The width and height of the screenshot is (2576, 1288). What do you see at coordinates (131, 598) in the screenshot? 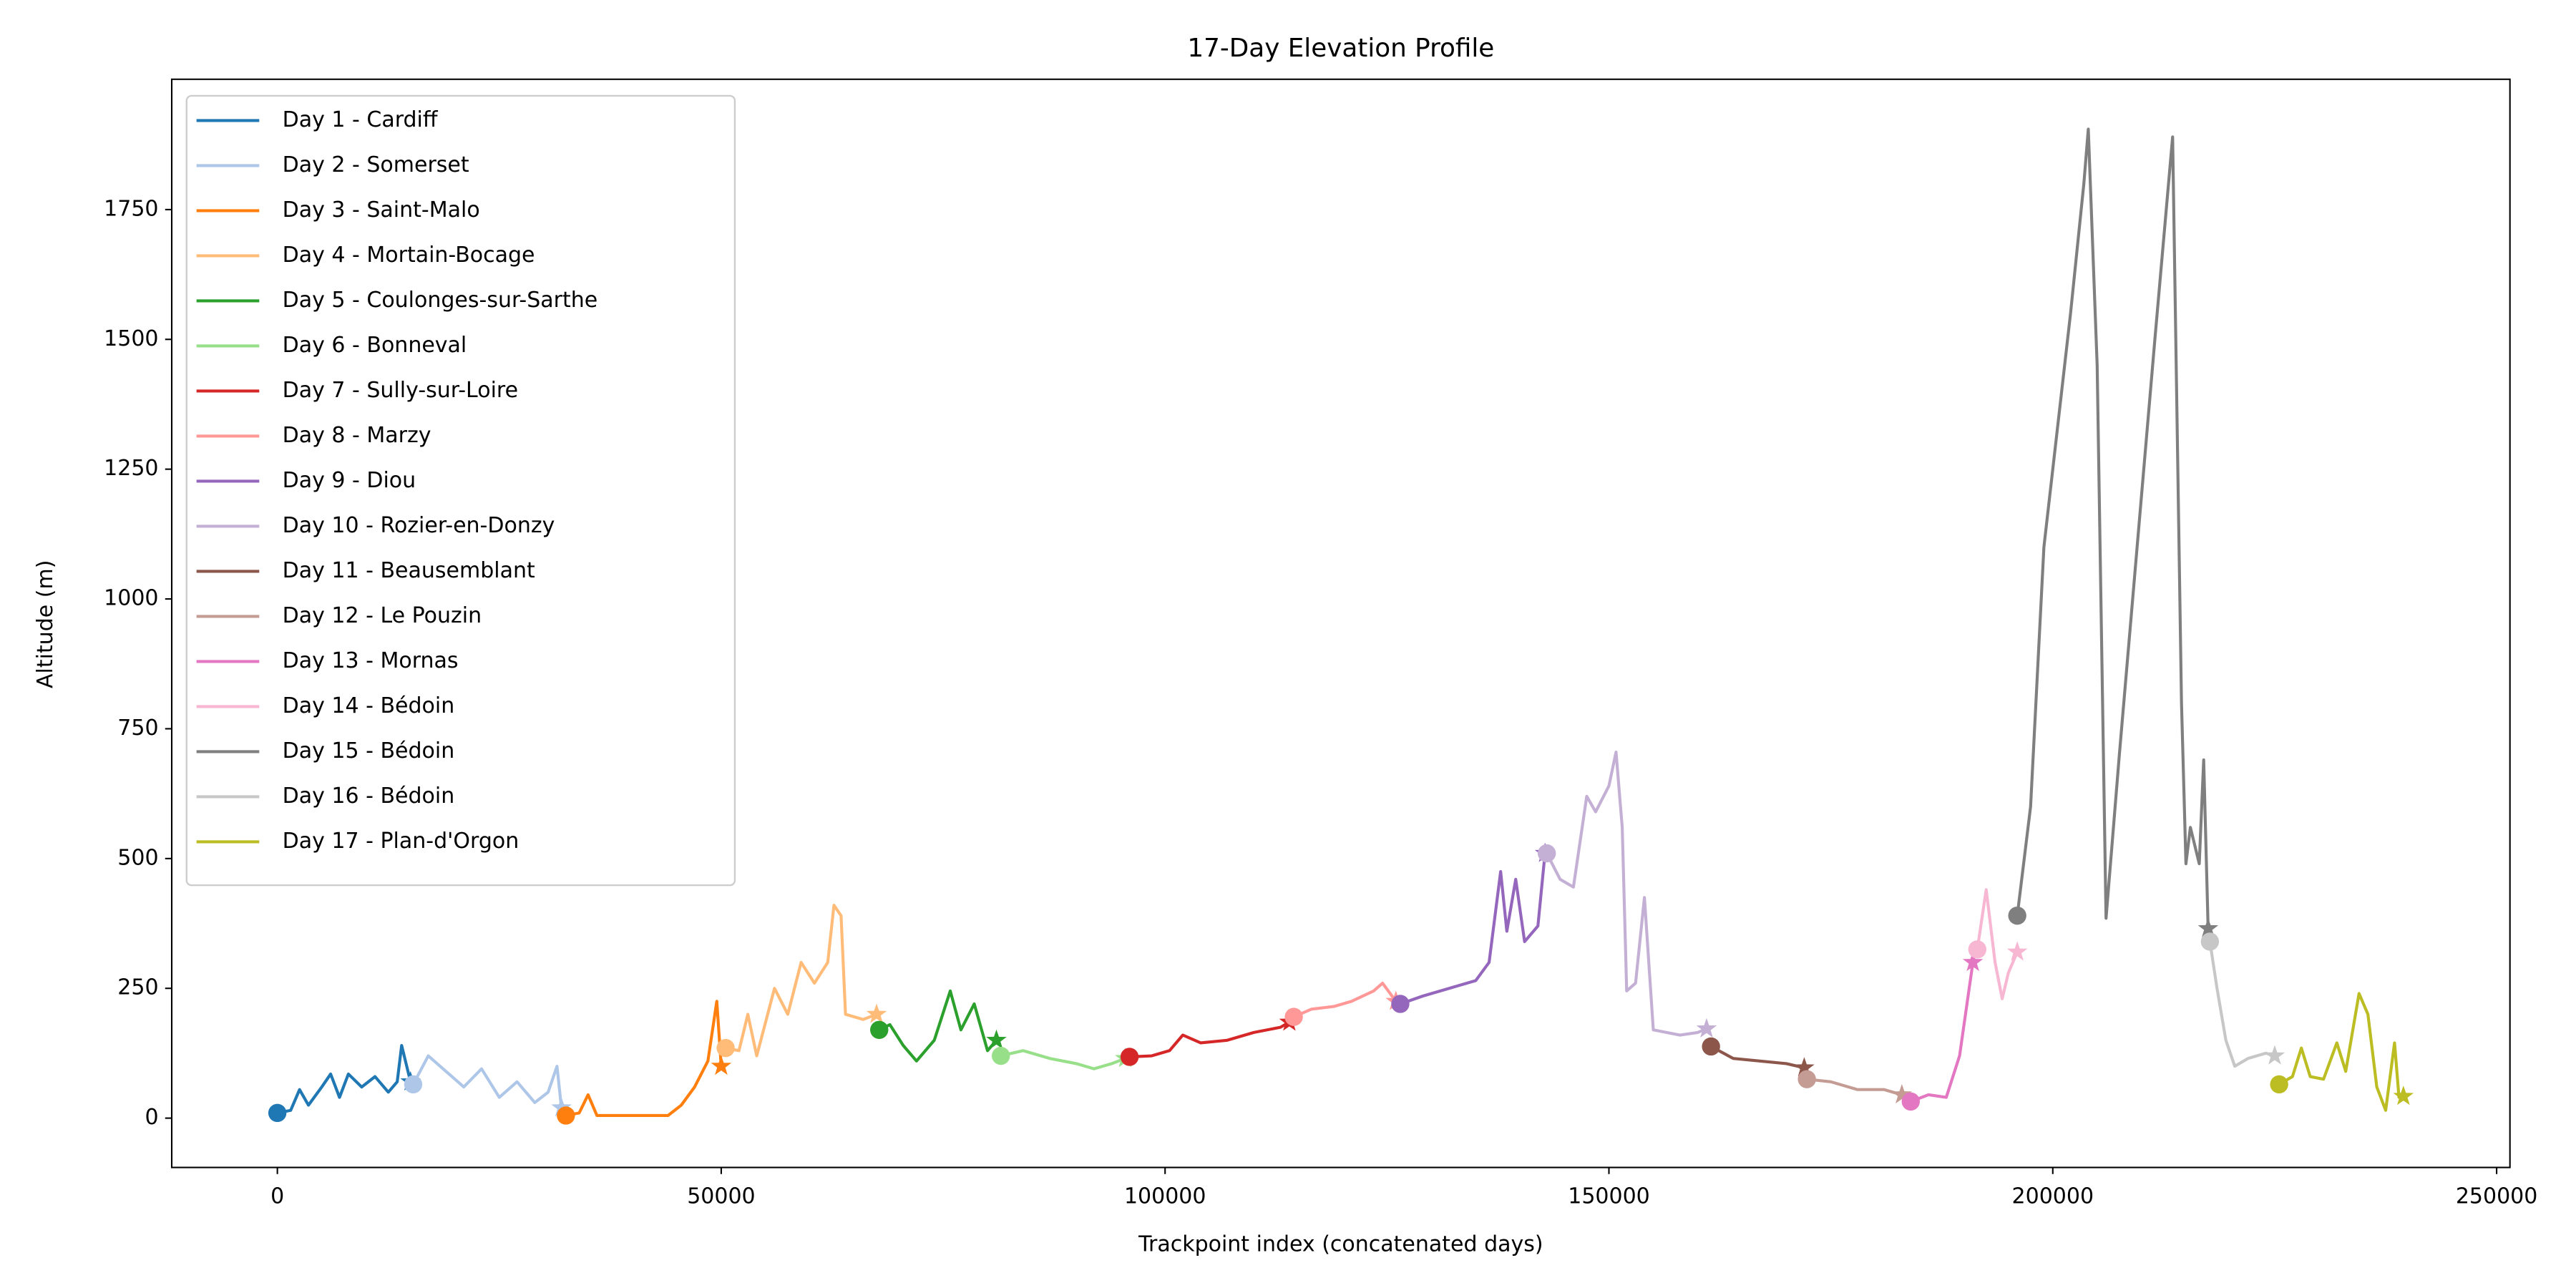
I see `y-tick-label: 1000` at bounding box center [131, 598].